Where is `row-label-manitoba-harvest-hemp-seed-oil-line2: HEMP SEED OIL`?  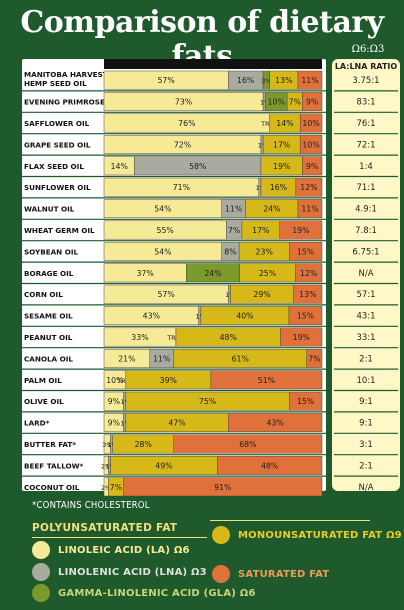 row-label-manitoba-harvest-hemp-seed-oil-line2: HEMP SEED OIL is located at coordinates (55, 83).